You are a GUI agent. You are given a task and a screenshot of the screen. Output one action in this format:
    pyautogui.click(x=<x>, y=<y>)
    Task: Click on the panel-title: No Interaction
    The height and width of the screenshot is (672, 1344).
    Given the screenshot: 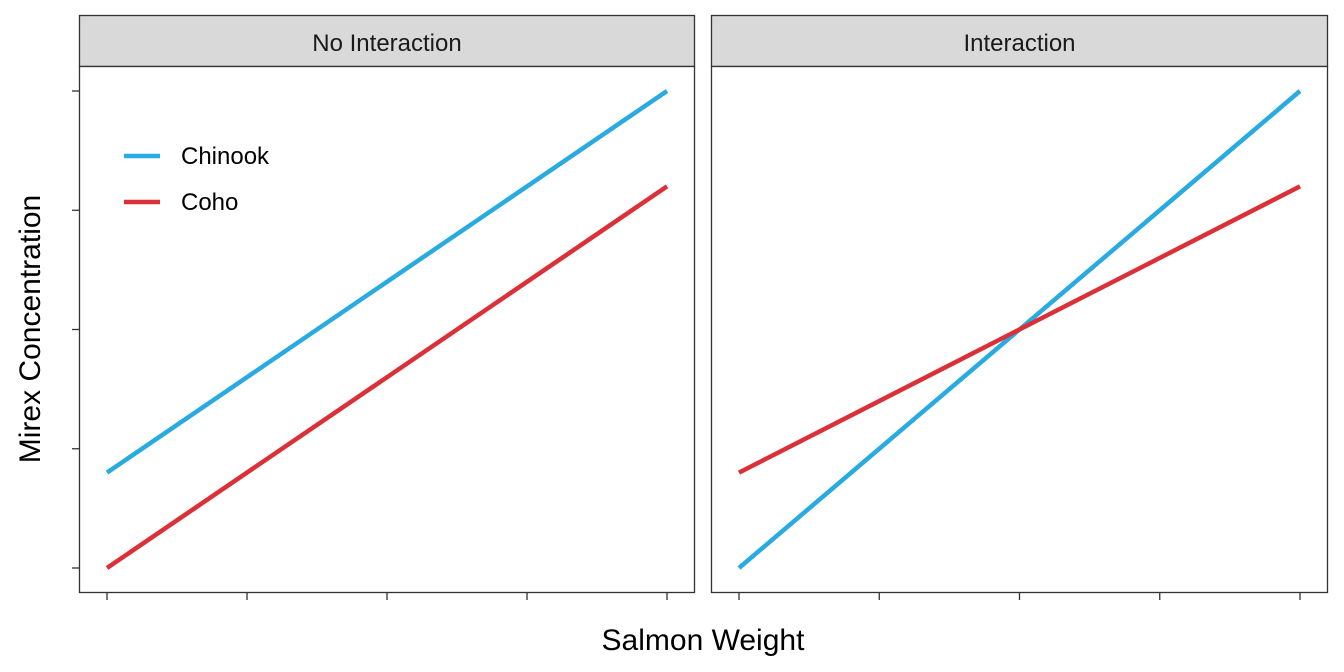 What is the action you would take?
    pyautogui.click(x=386, y=43)
    